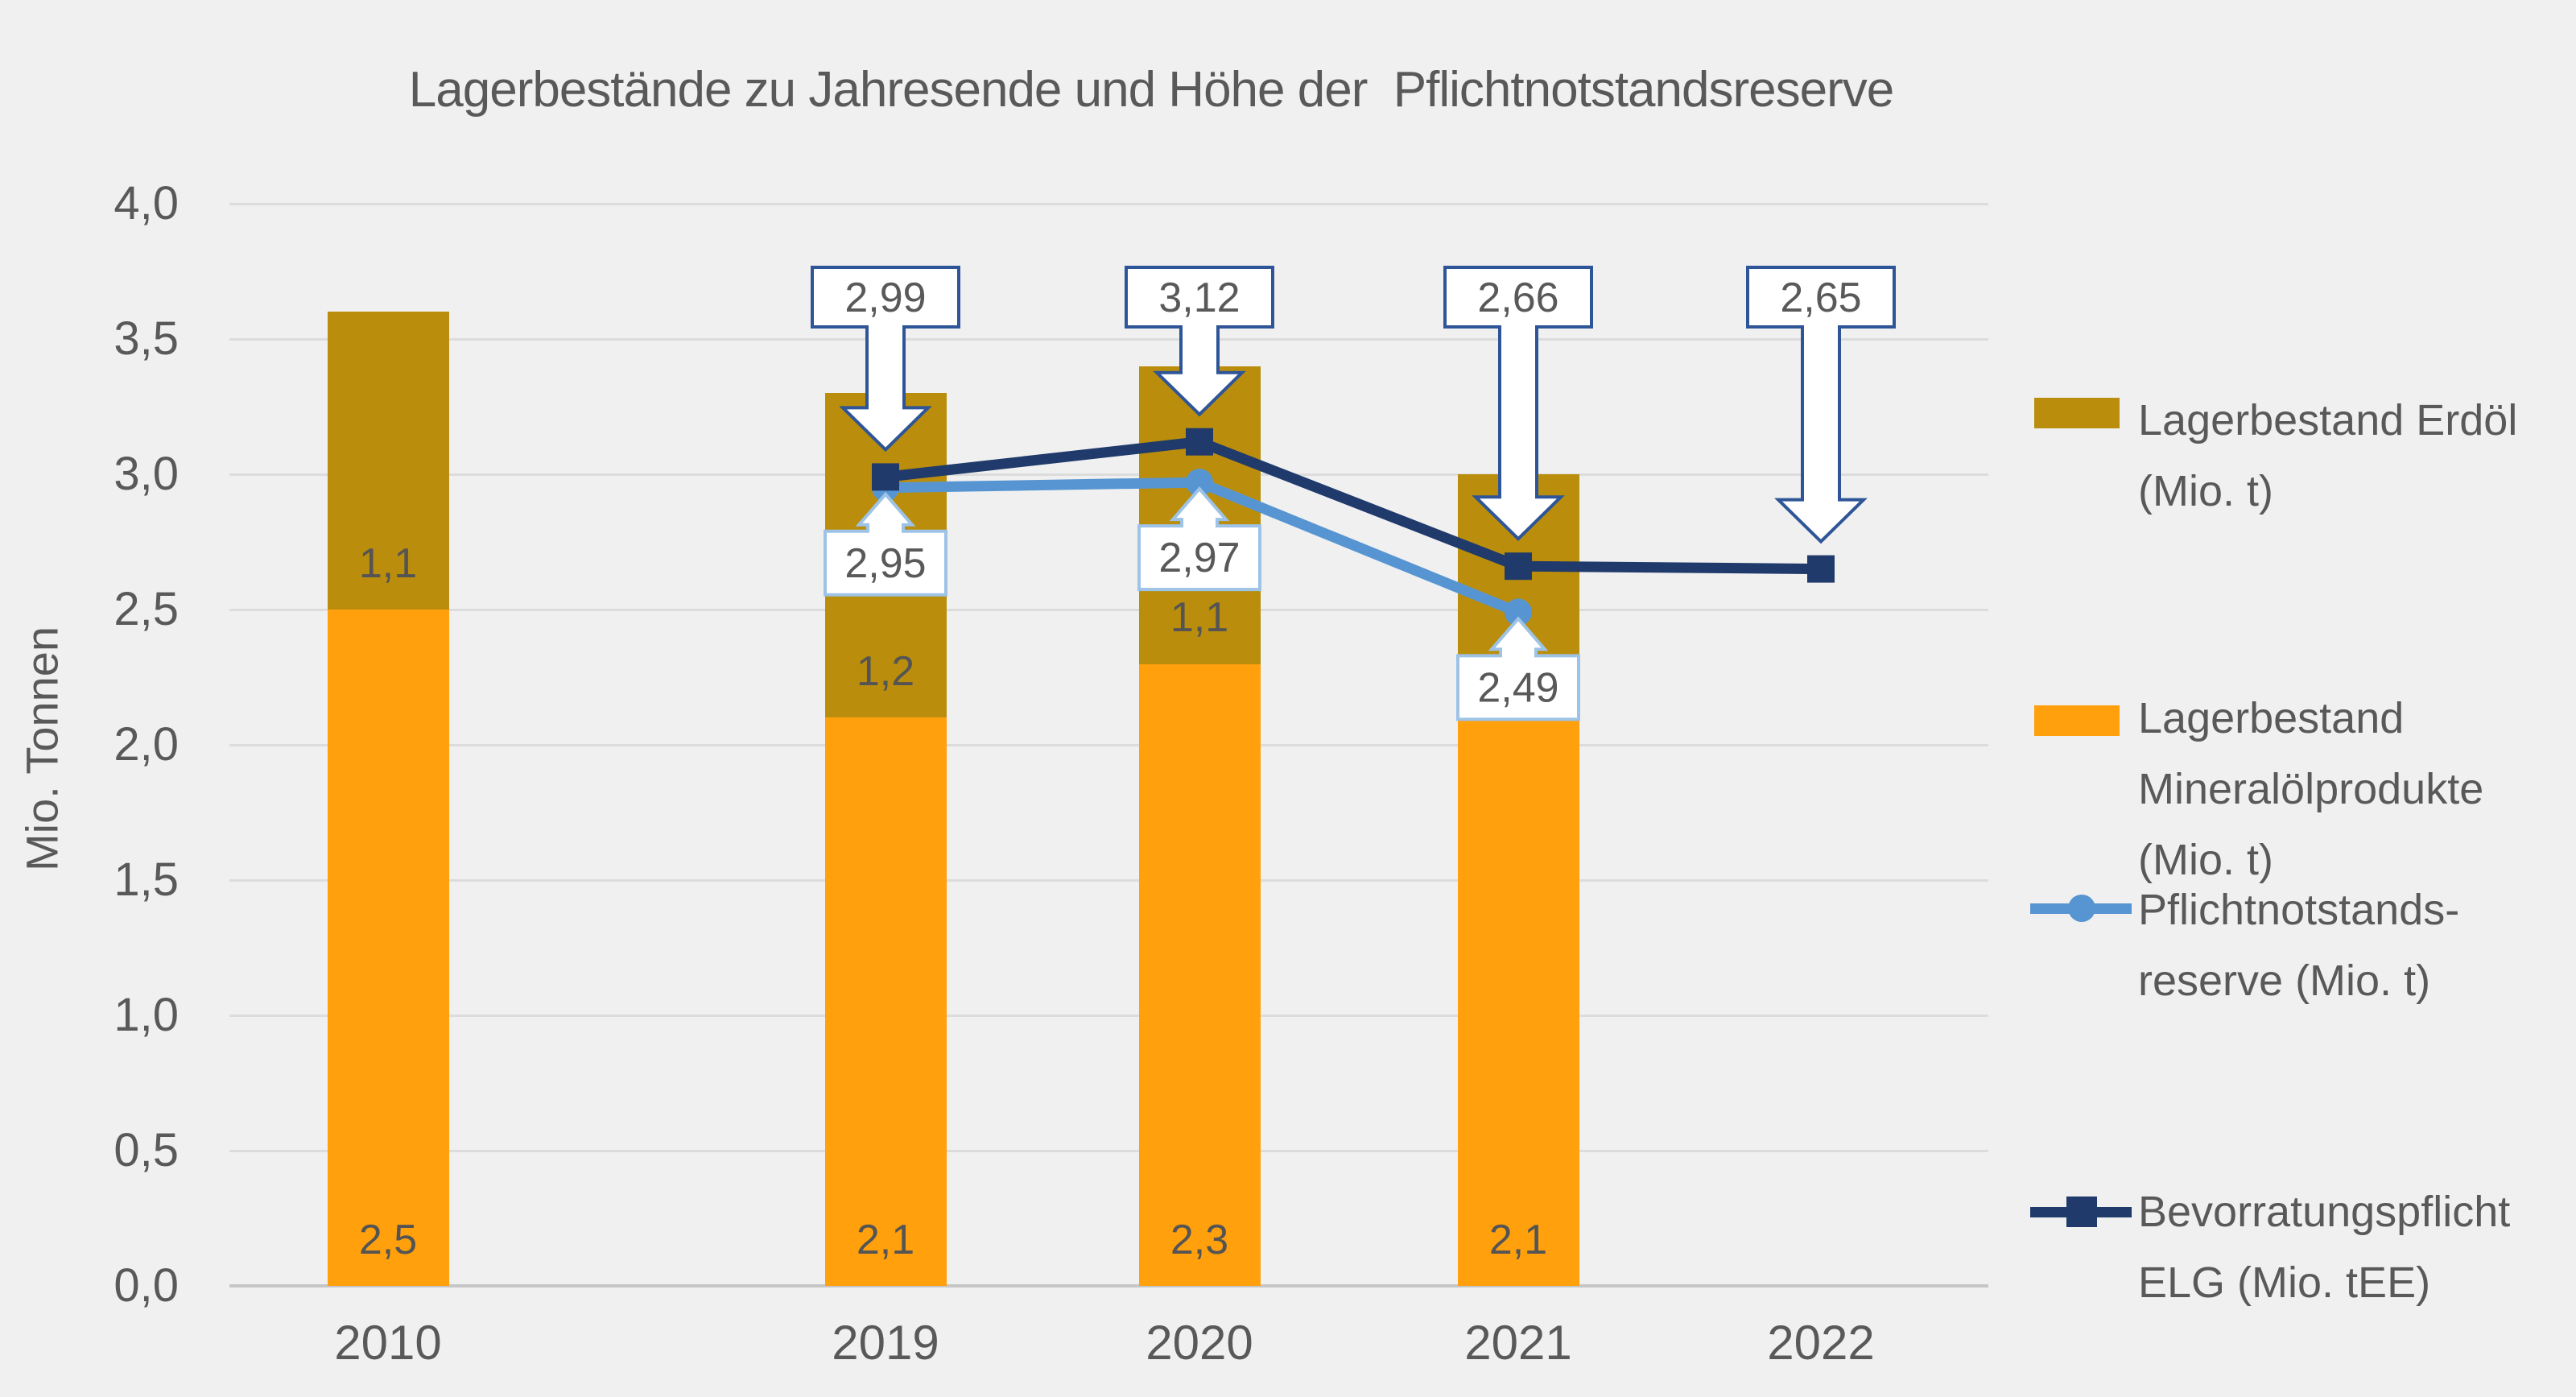  What do you see at coordinates (1518, 404) in the screenshot?
I see `callout-down-2021` at bounding box center [1518, 404].